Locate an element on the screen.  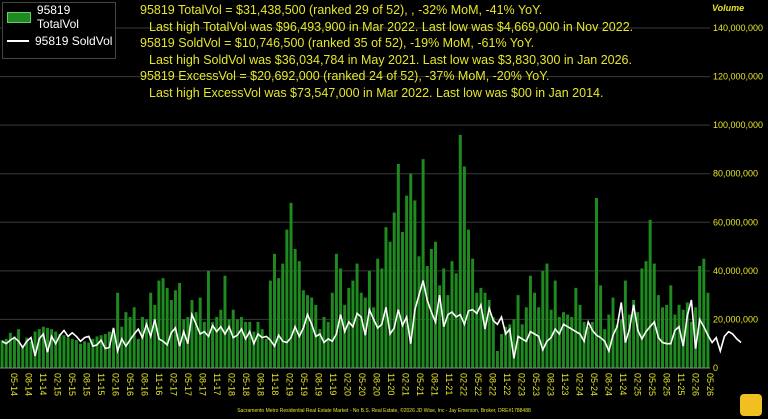
x-tick-label: 05-21 is located at coordinates (420, 384).